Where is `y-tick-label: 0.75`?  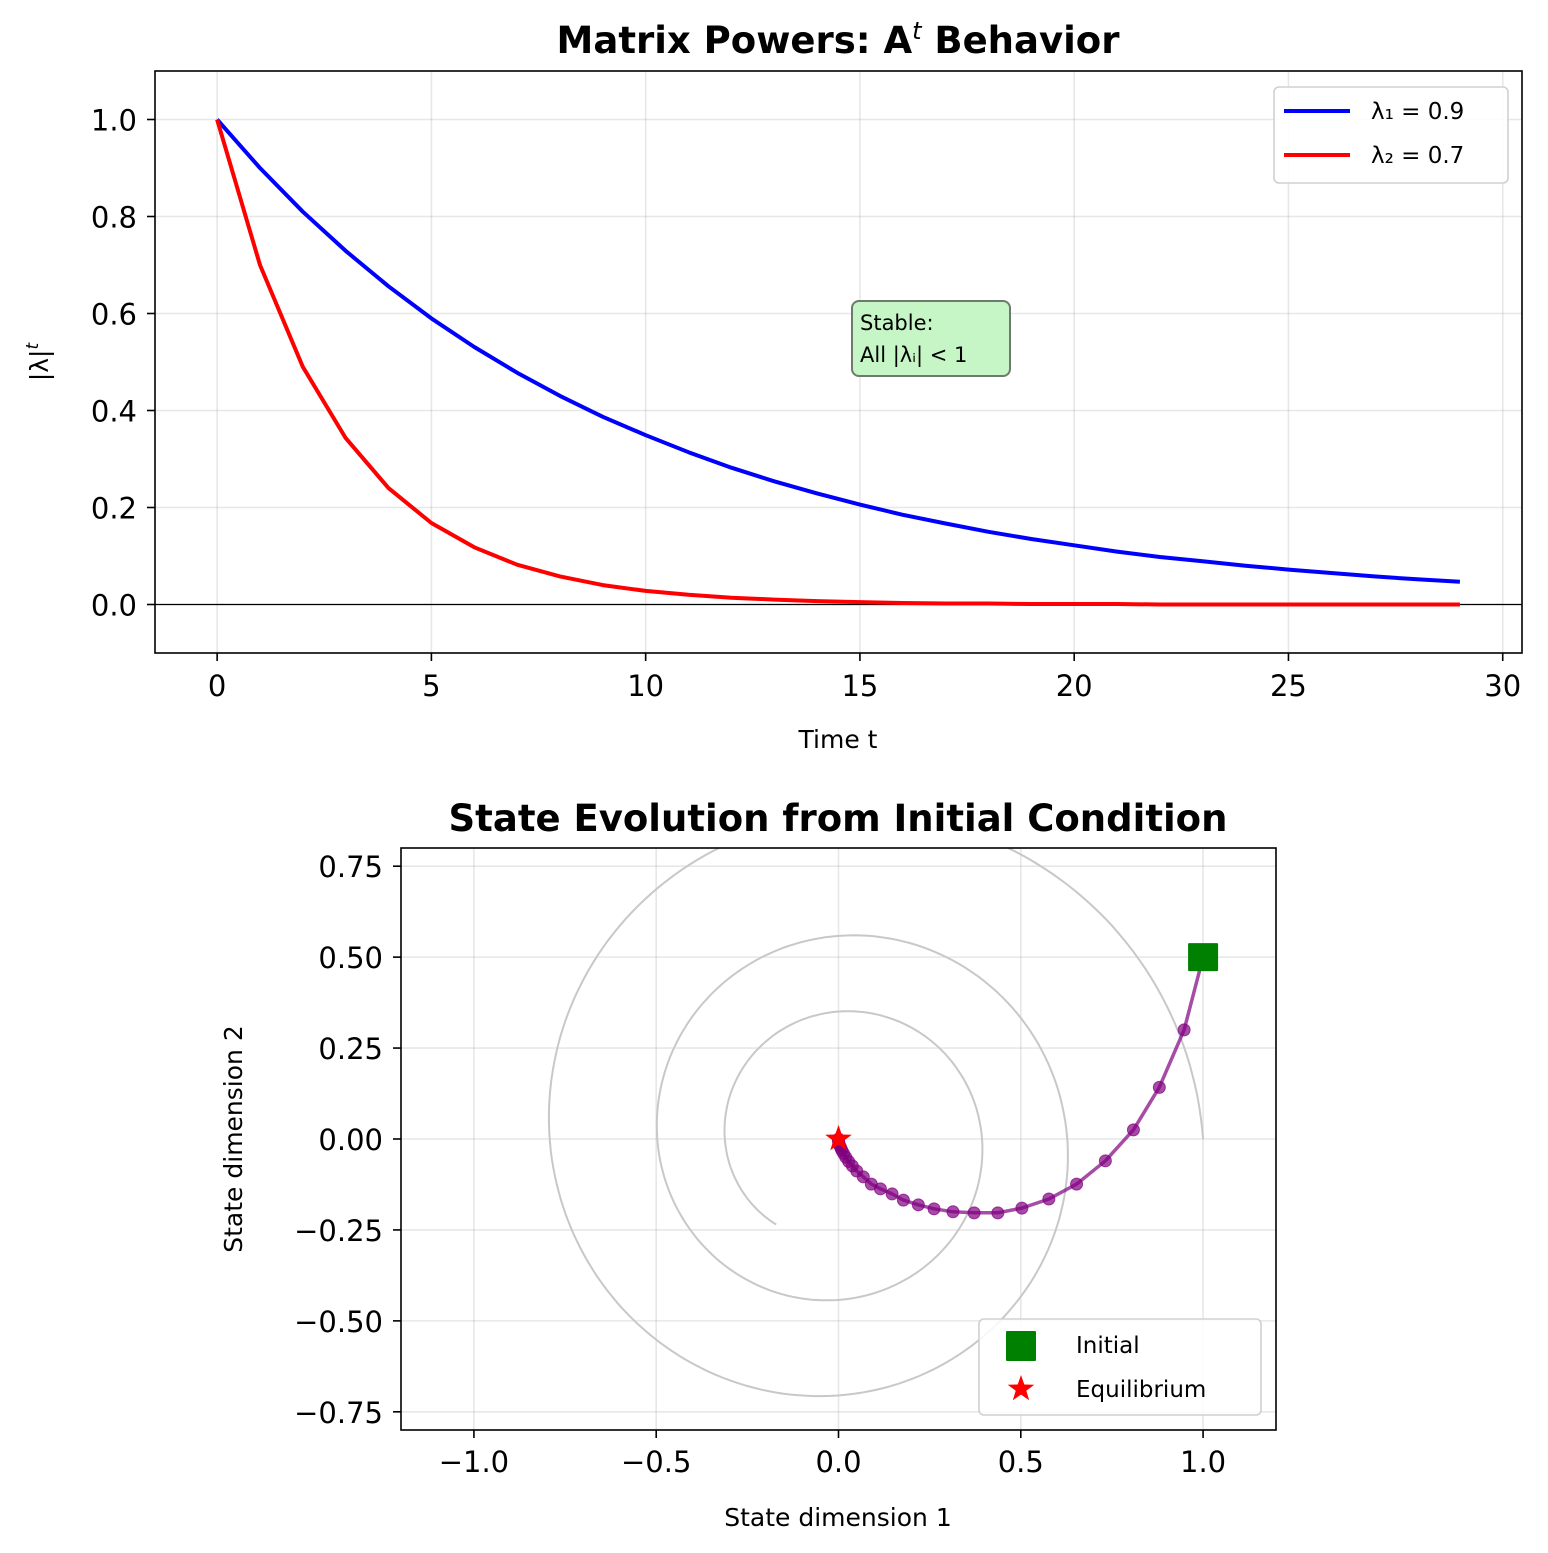 y-tick-label: 0.75 is located at coordinates (350, 867).